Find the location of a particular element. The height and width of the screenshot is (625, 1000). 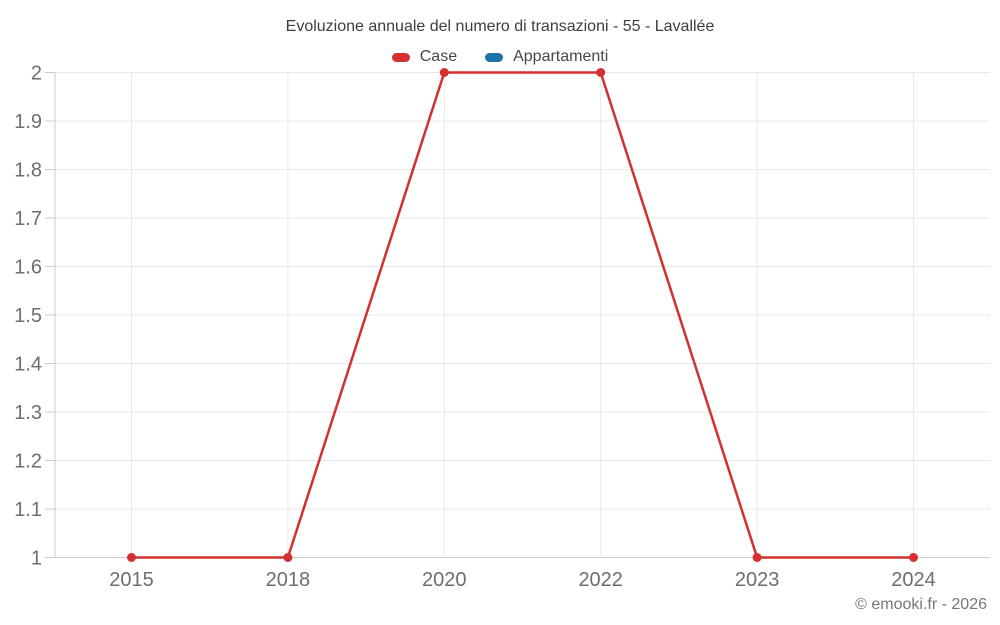

appartamenti-series-swatch-icon is located at coordinates (494, 57).